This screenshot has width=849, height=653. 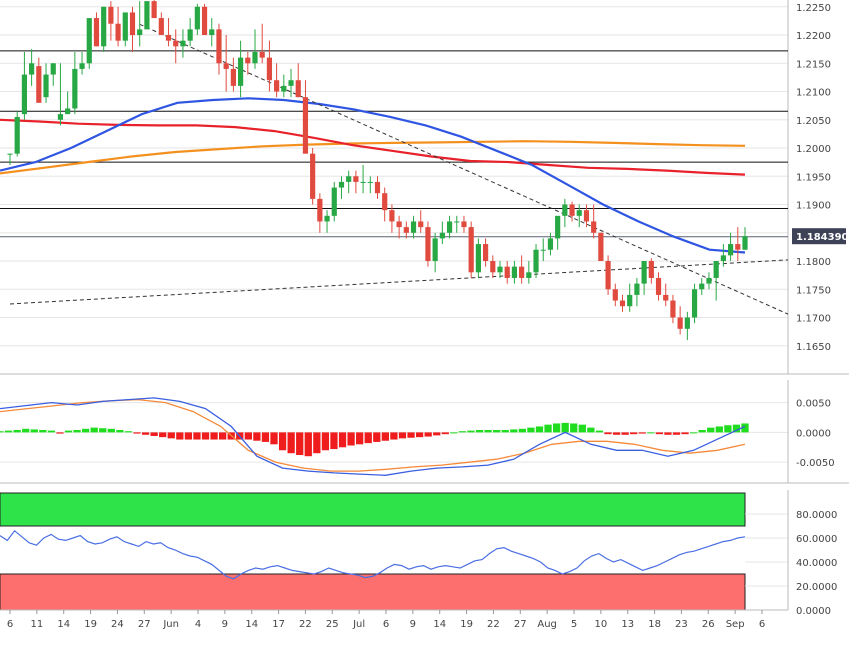 I want to click on x-tick-label: 14, so click(x=439, y=624).